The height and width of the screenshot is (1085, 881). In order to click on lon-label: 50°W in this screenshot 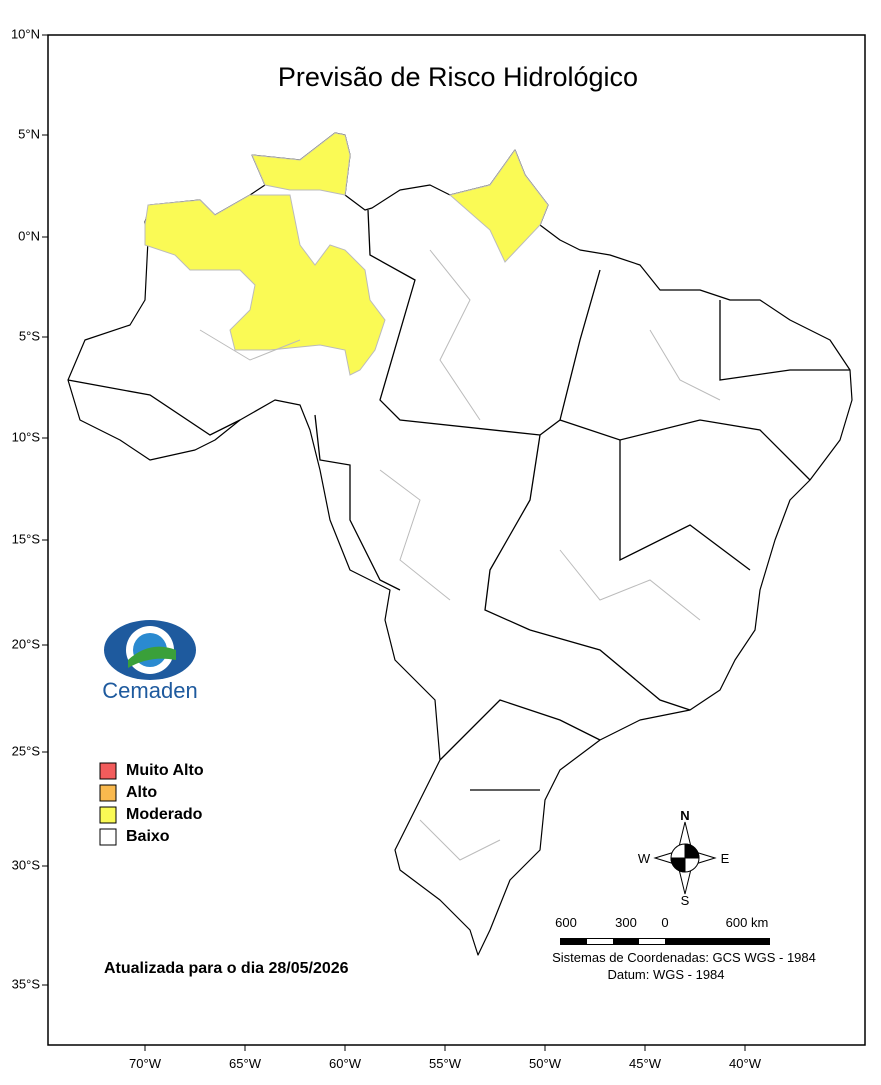, I will do `click(545, 1063)`.